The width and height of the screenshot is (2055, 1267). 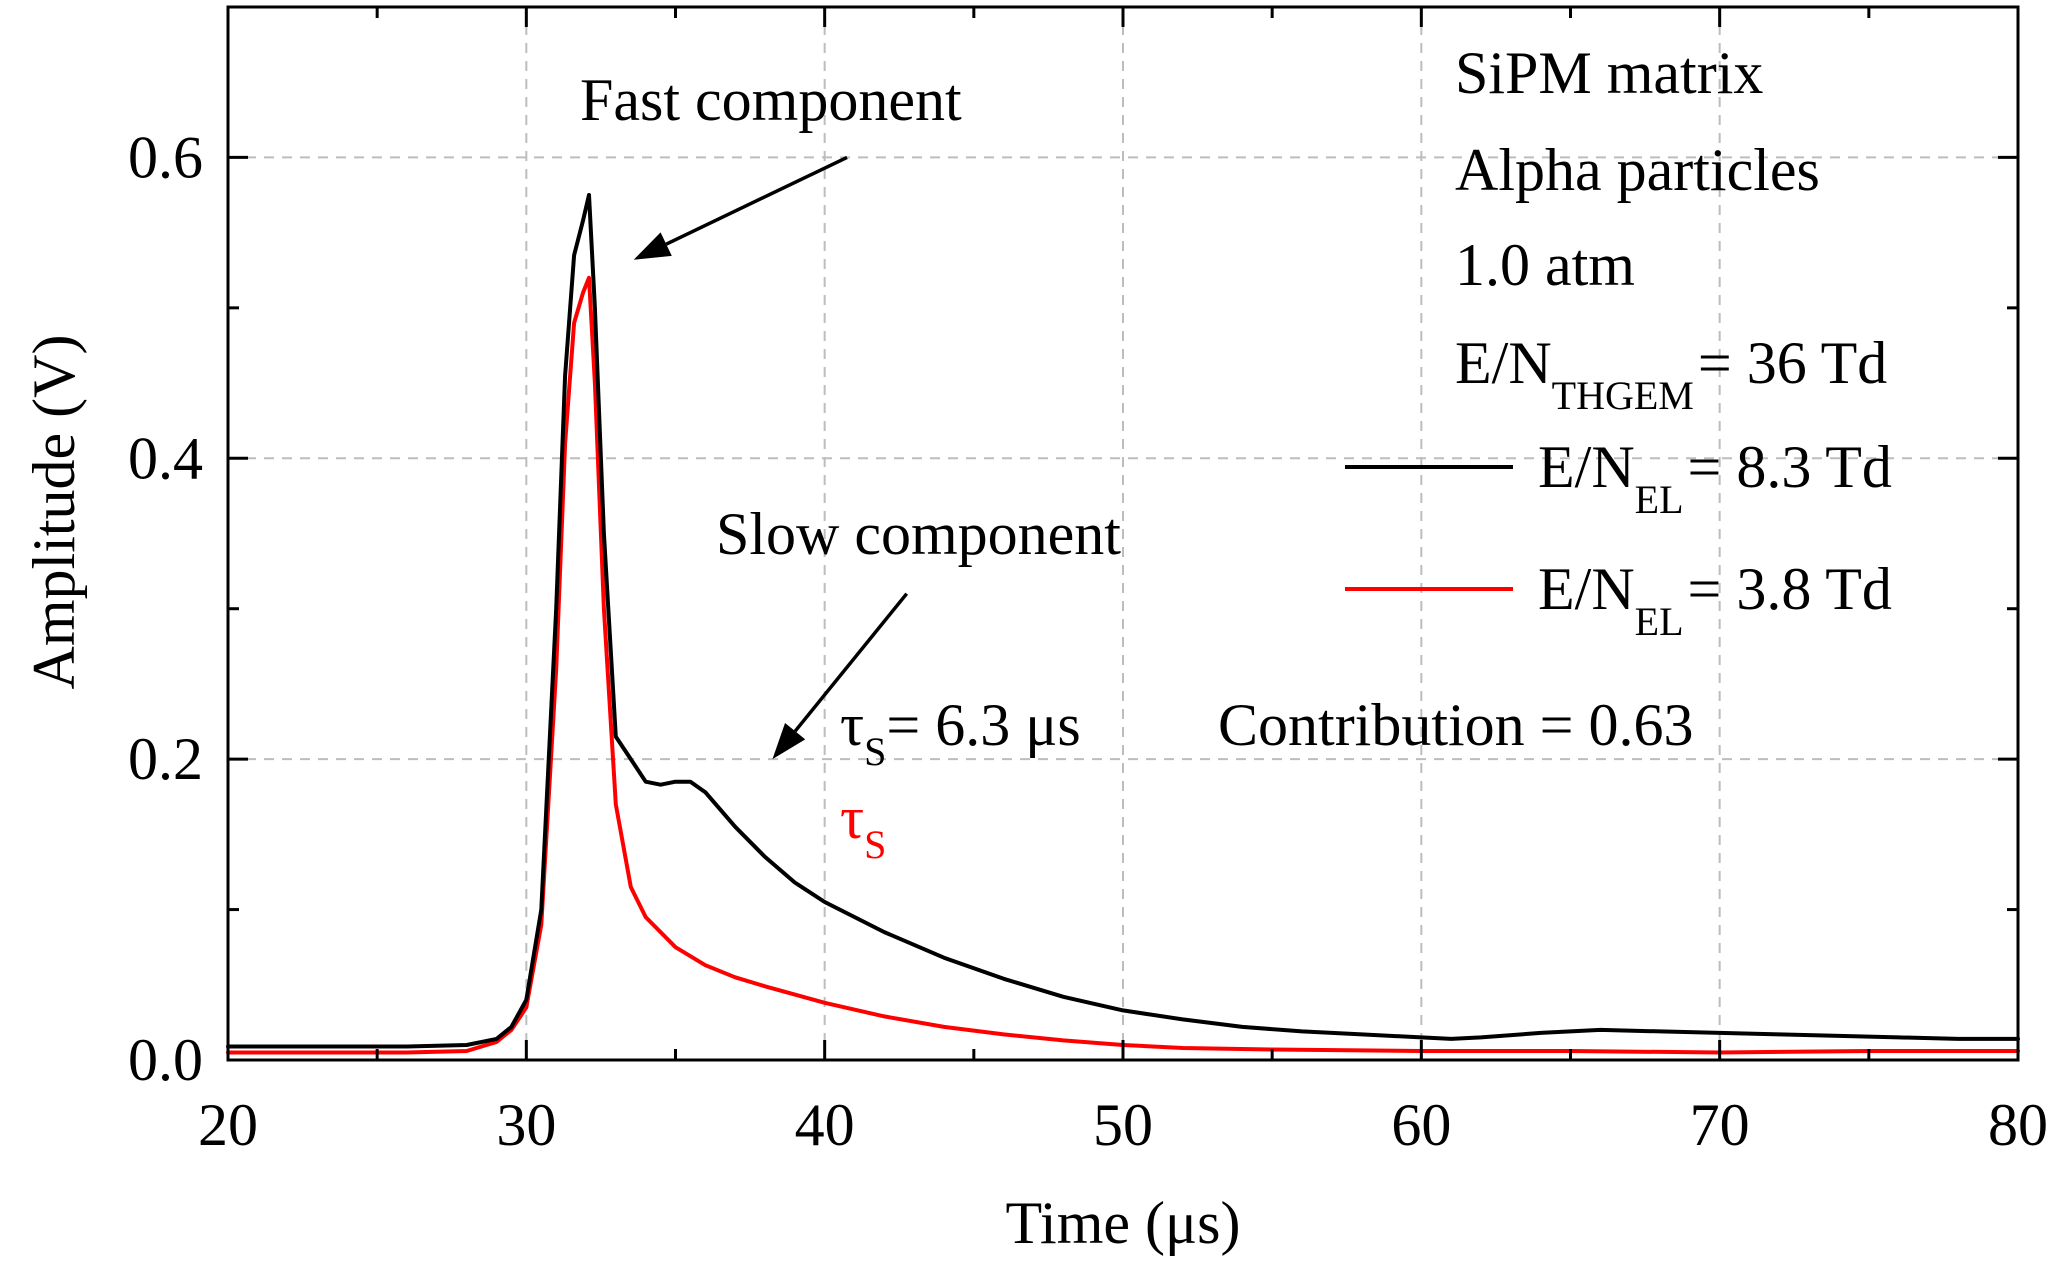 What do you see at coordinates (789, 741) in the screenshot?
I see `slow-component-arrowhead` at bounding box center [789, 741].